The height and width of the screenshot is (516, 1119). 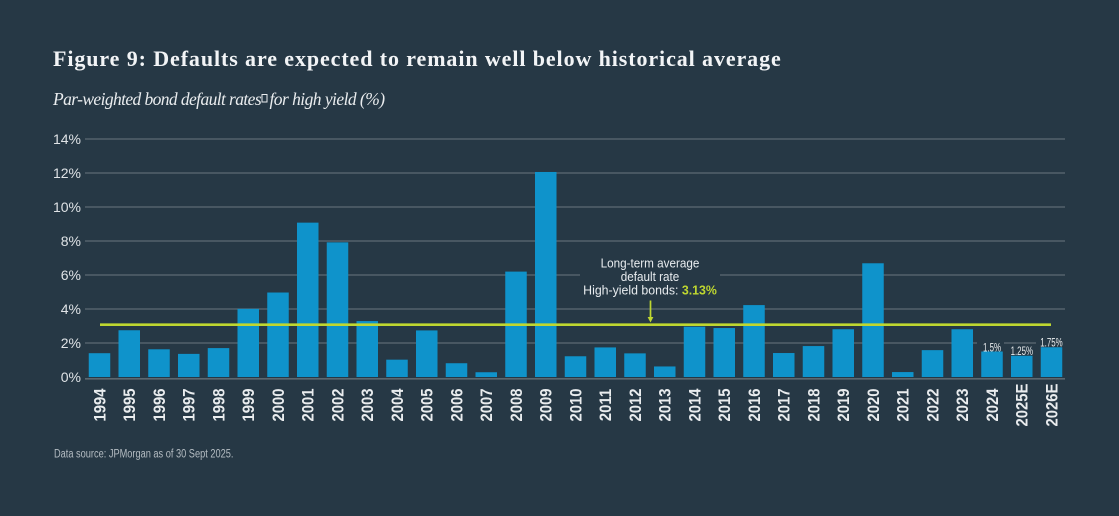 What do you see at coordinates (963, 404) in the screenshot?
I see `svg-text: 2023` at bounding box center [963, 404].